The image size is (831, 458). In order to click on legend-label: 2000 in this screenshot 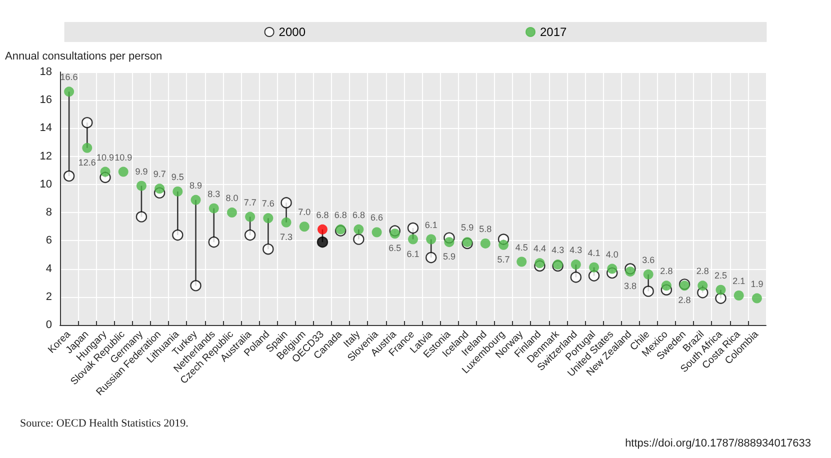, I will do `click(292, 32)`.